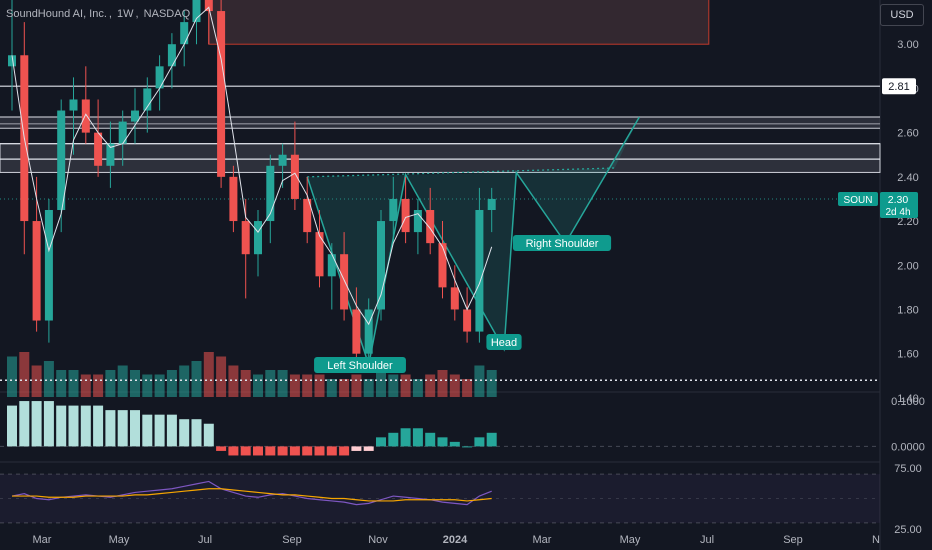 The width and height of the screenshot is (932, 550). I want to click on osc-tick: 0.0000, so click(908, 447).